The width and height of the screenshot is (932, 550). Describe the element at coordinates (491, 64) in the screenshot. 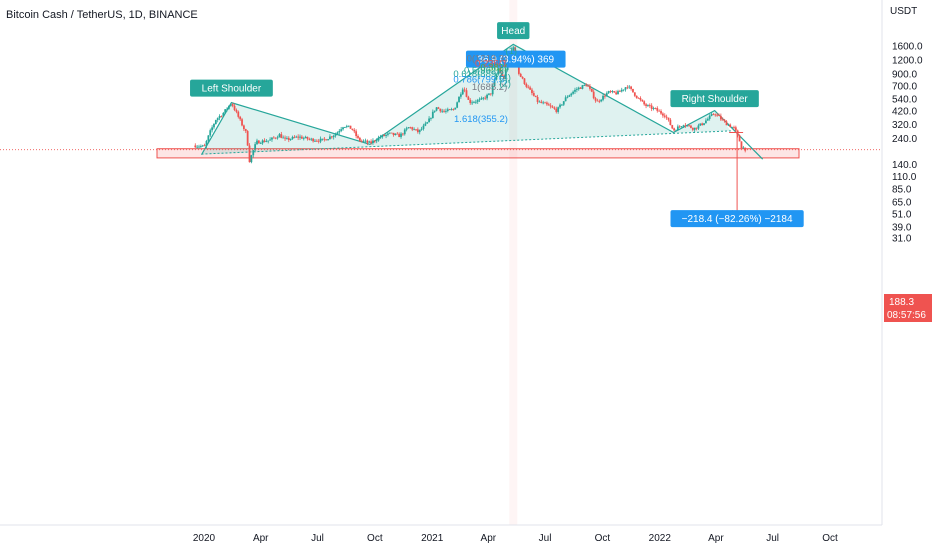

I see `fib-level-label: 0.236(1` at that location.